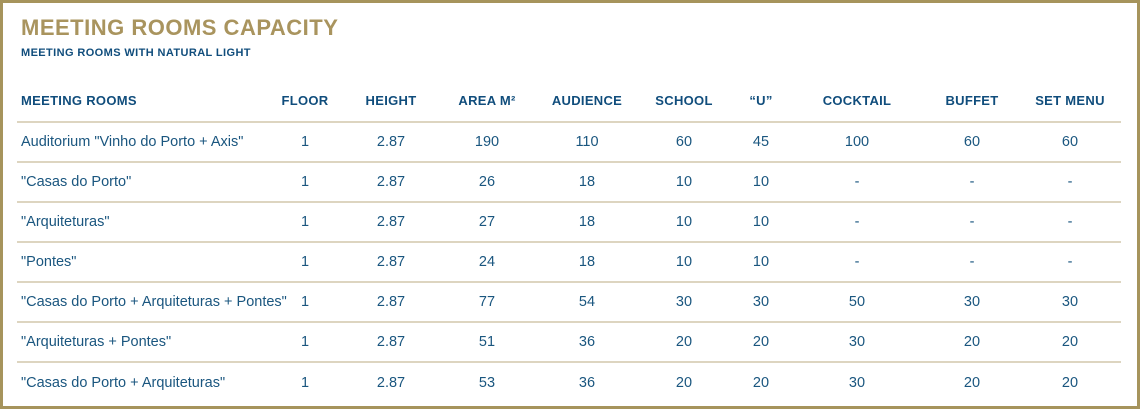  I want to click on table-row: "Arquiteturas" 1 2.87 27 18 10 10- - -, so click(569, 221).